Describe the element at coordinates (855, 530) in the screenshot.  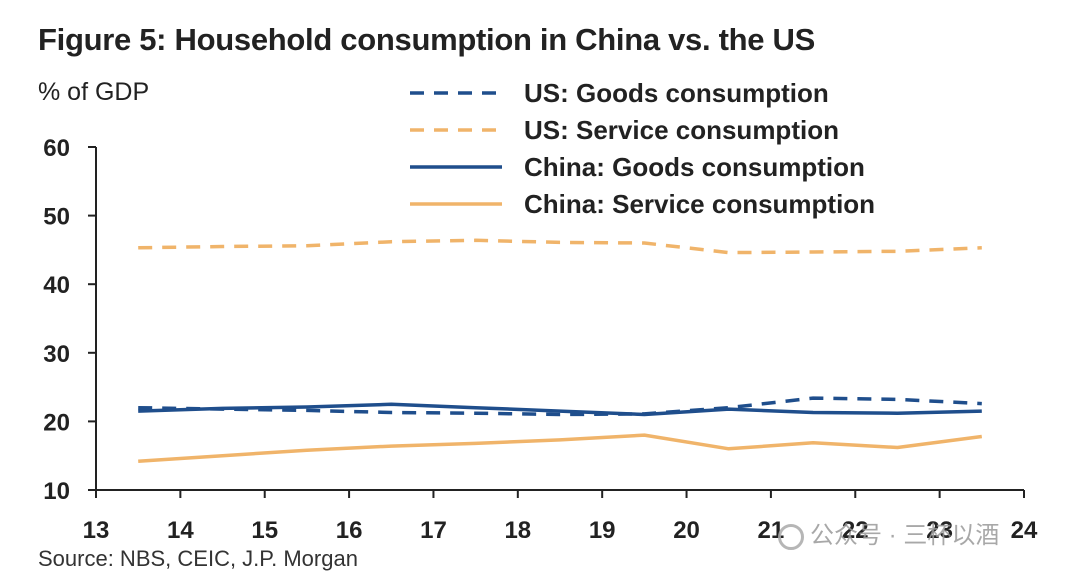
I see `x-tick-label: 22` at that location.